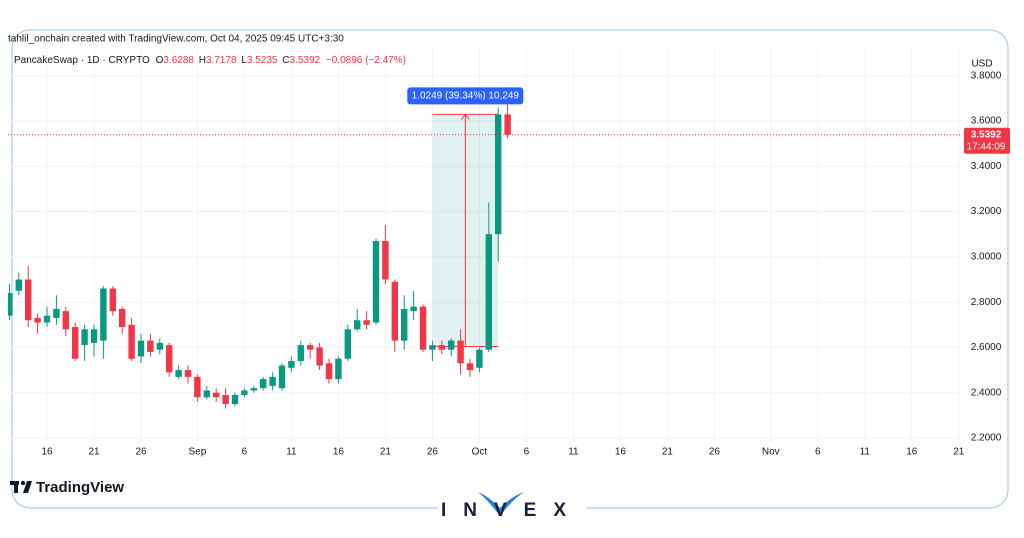 This screenshot has height=538, width=1024. Describe the element at coordinates (366, 60) in the screenshot. I see `change: −0.0896 (−2.47%)` at that location.